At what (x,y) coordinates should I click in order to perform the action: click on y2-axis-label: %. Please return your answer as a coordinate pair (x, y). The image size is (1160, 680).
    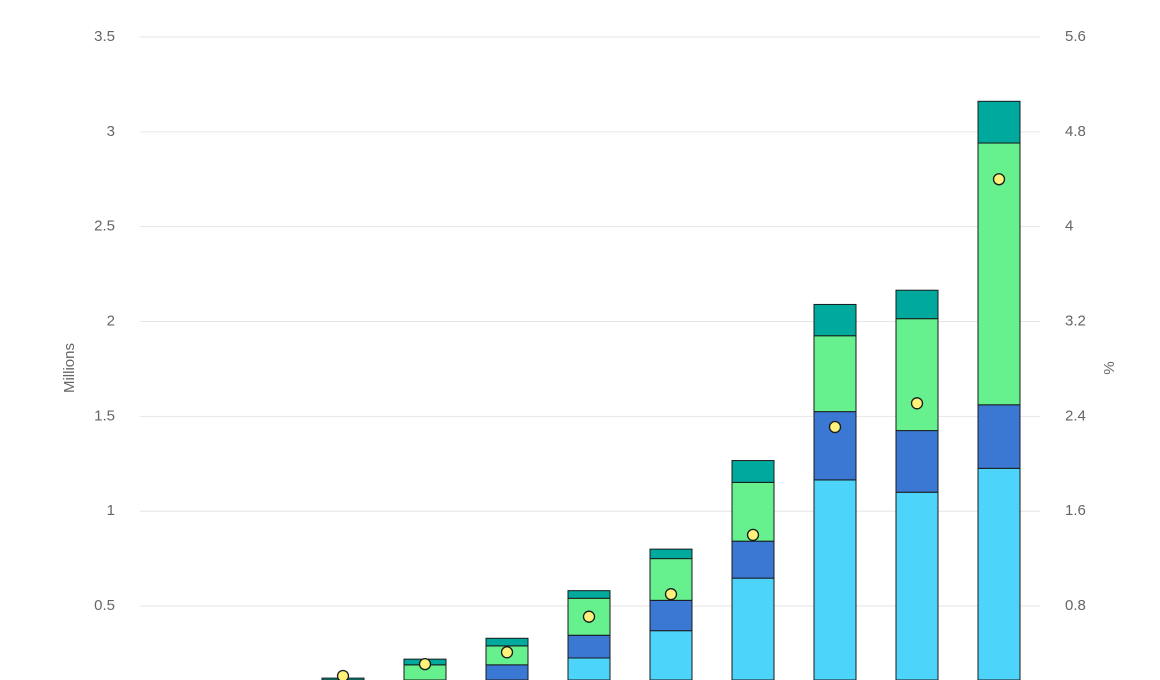
    Looking at the image, I should click on (1109, 367).